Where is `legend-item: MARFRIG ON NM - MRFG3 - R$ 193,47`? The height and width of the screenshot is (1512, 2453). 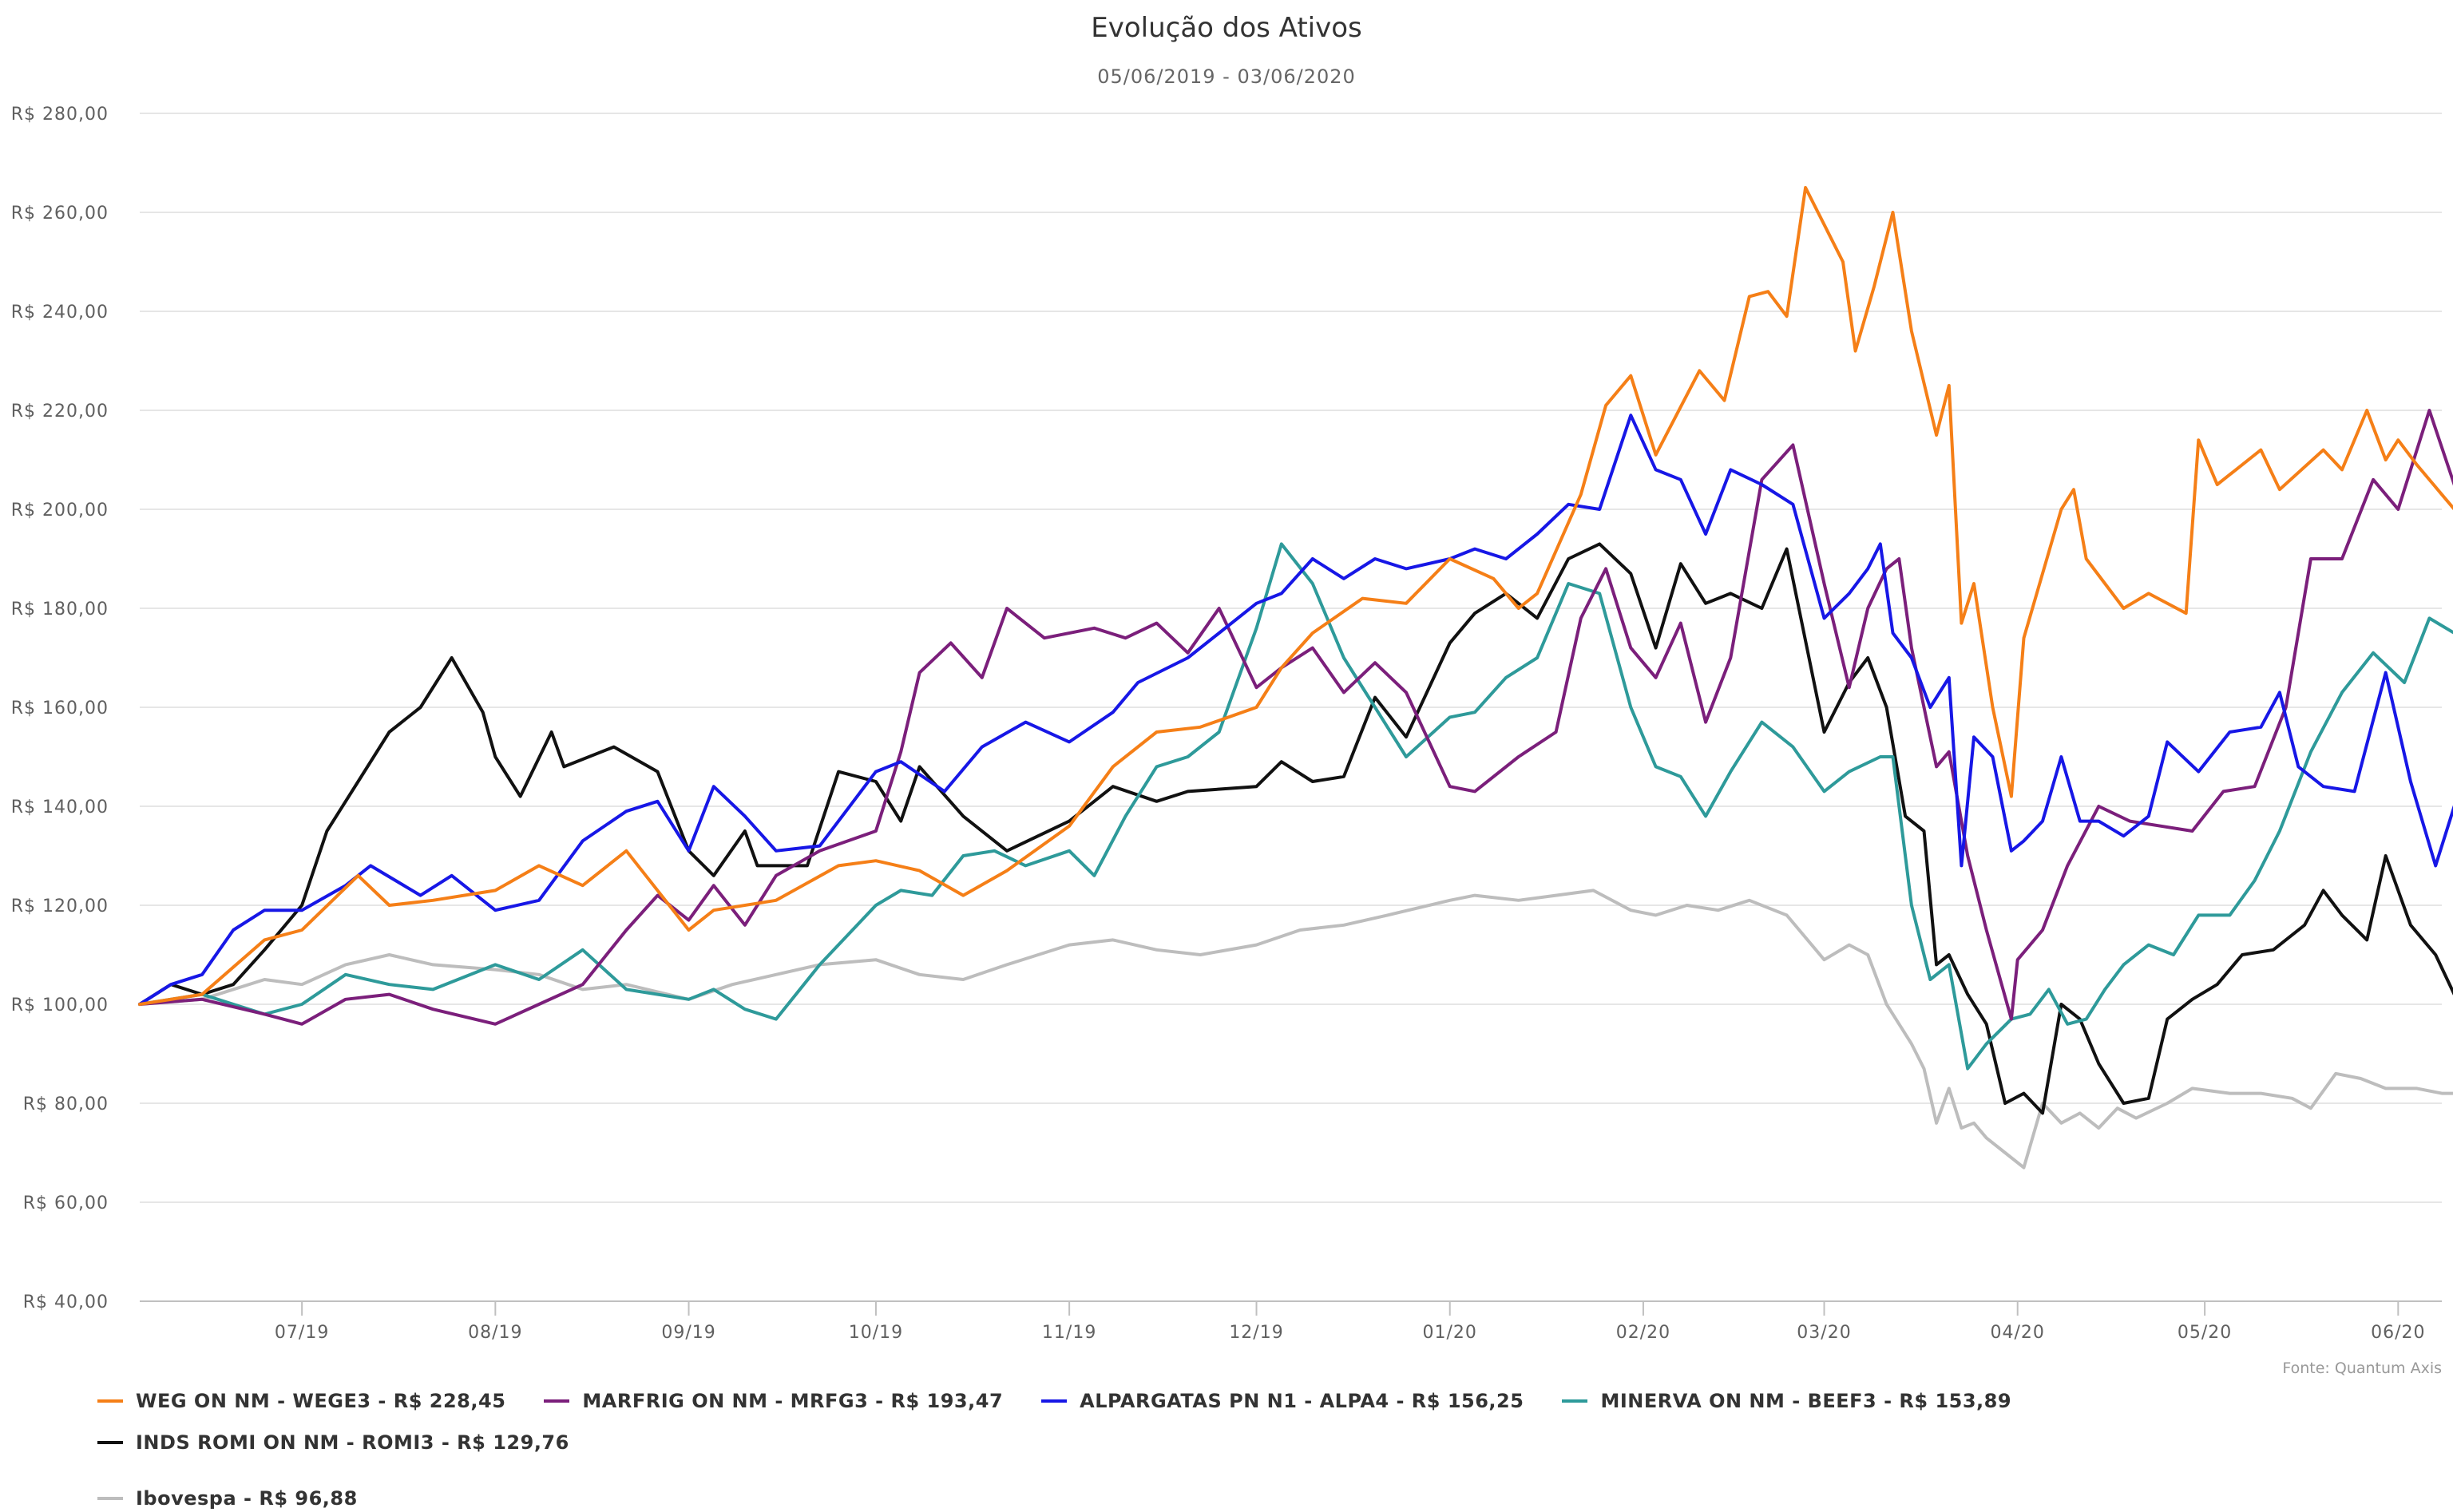 legend-item: MARFRIG ON NM - MRFG3 - R$ 193,47 is located at coordinates (773, 1401).